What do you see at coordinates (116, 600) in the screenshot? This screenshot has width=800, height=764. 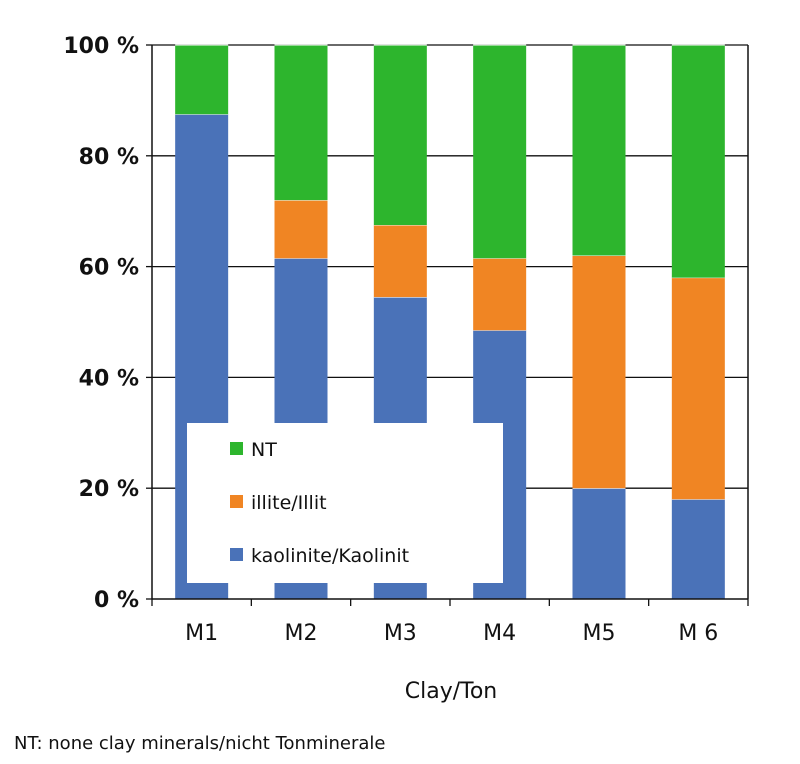 I see `y-tick-label: 0 %` at bounding box center [116, 600].